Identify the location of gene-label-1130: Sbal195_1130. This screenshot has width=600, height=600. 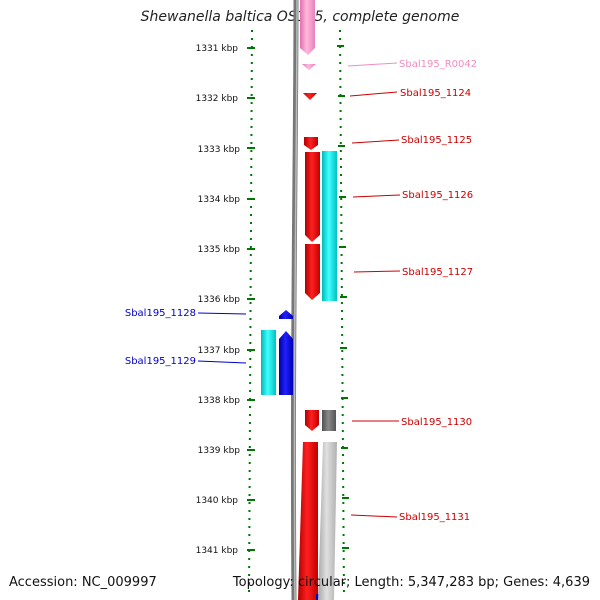
(436, 422).